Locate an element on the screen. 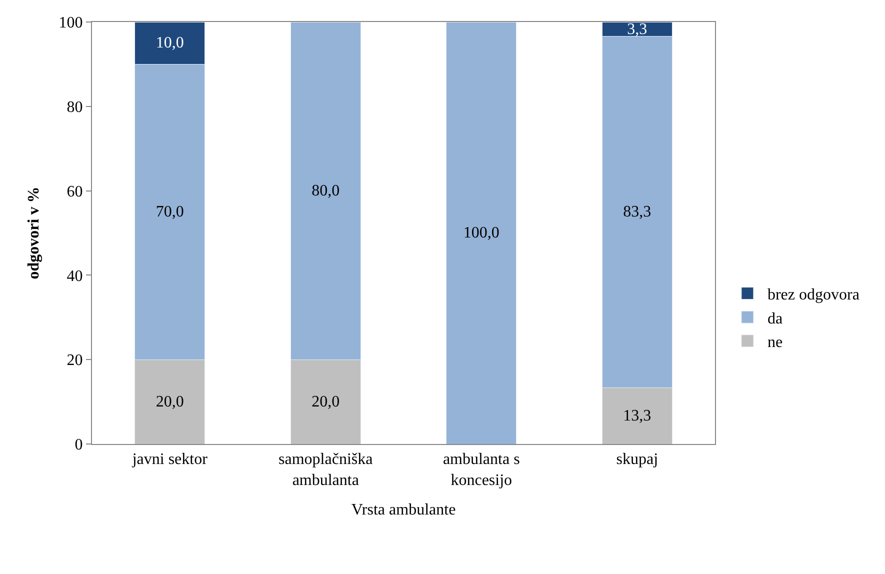 The width and height of the screenshot is (885, 574). y-tick-label: 40 is located at coordinates (74, 276).